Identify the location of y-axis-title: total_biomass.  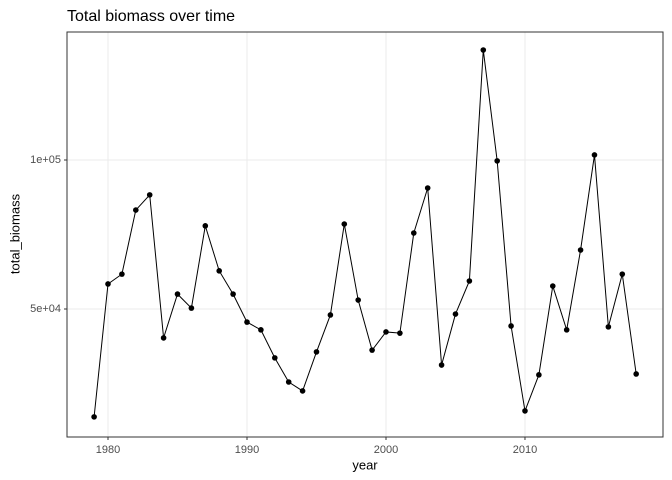
(14, 233).